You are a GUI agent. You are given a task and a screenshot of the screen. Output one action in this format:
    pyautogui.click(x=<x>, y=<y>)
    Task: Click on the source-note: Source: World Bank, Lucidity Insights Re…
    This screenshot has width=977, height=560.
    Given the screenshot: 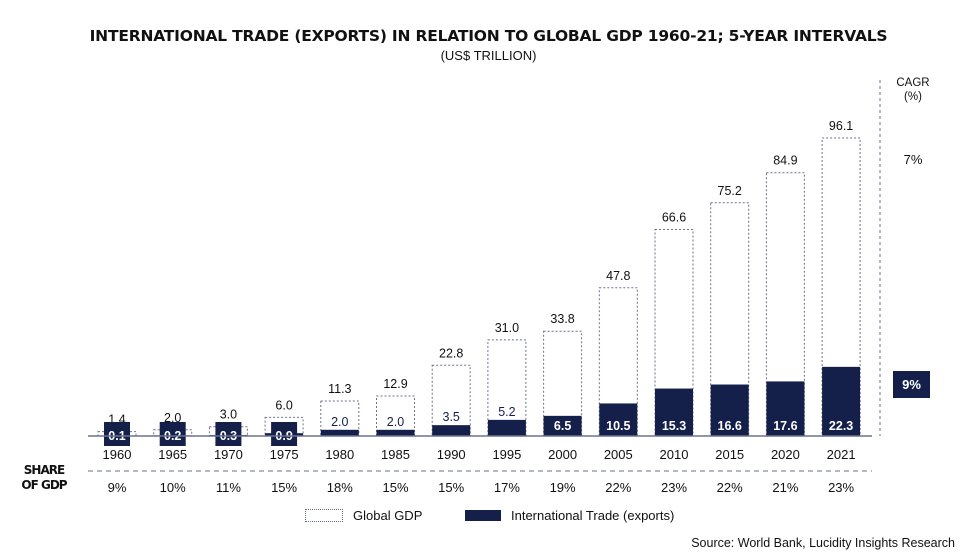 What is the action you would take?
    pyautogui.click(x=823, y=543)
    